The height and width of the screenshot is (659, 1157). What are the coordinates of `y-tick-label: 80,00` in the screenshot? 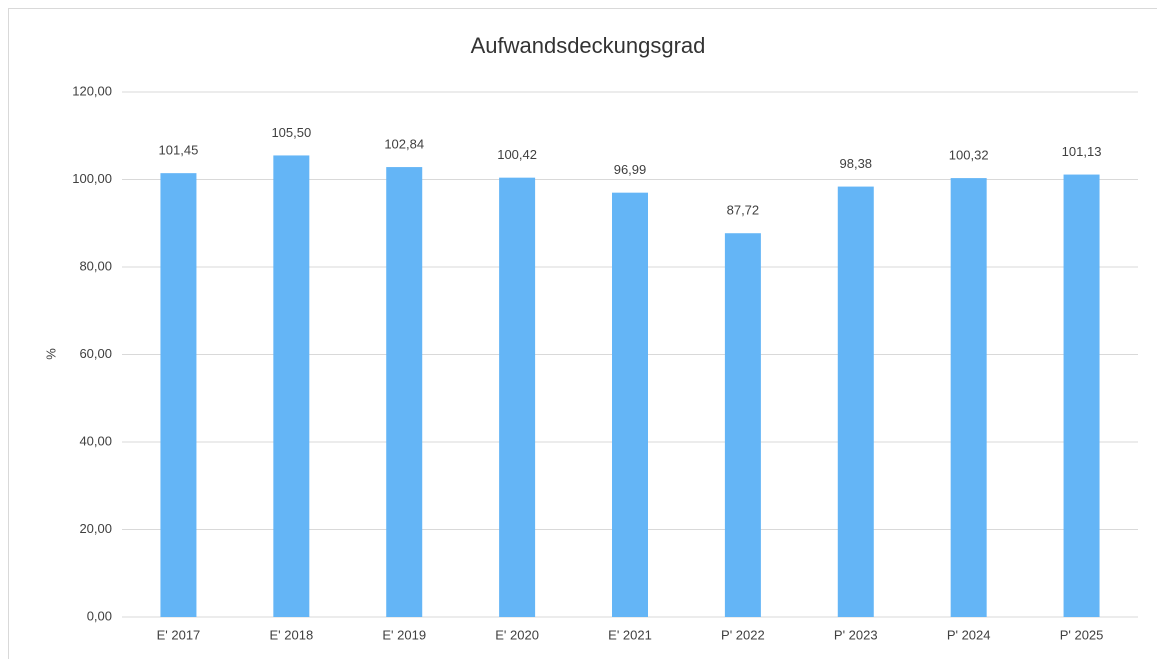 It's located at (95, 265).